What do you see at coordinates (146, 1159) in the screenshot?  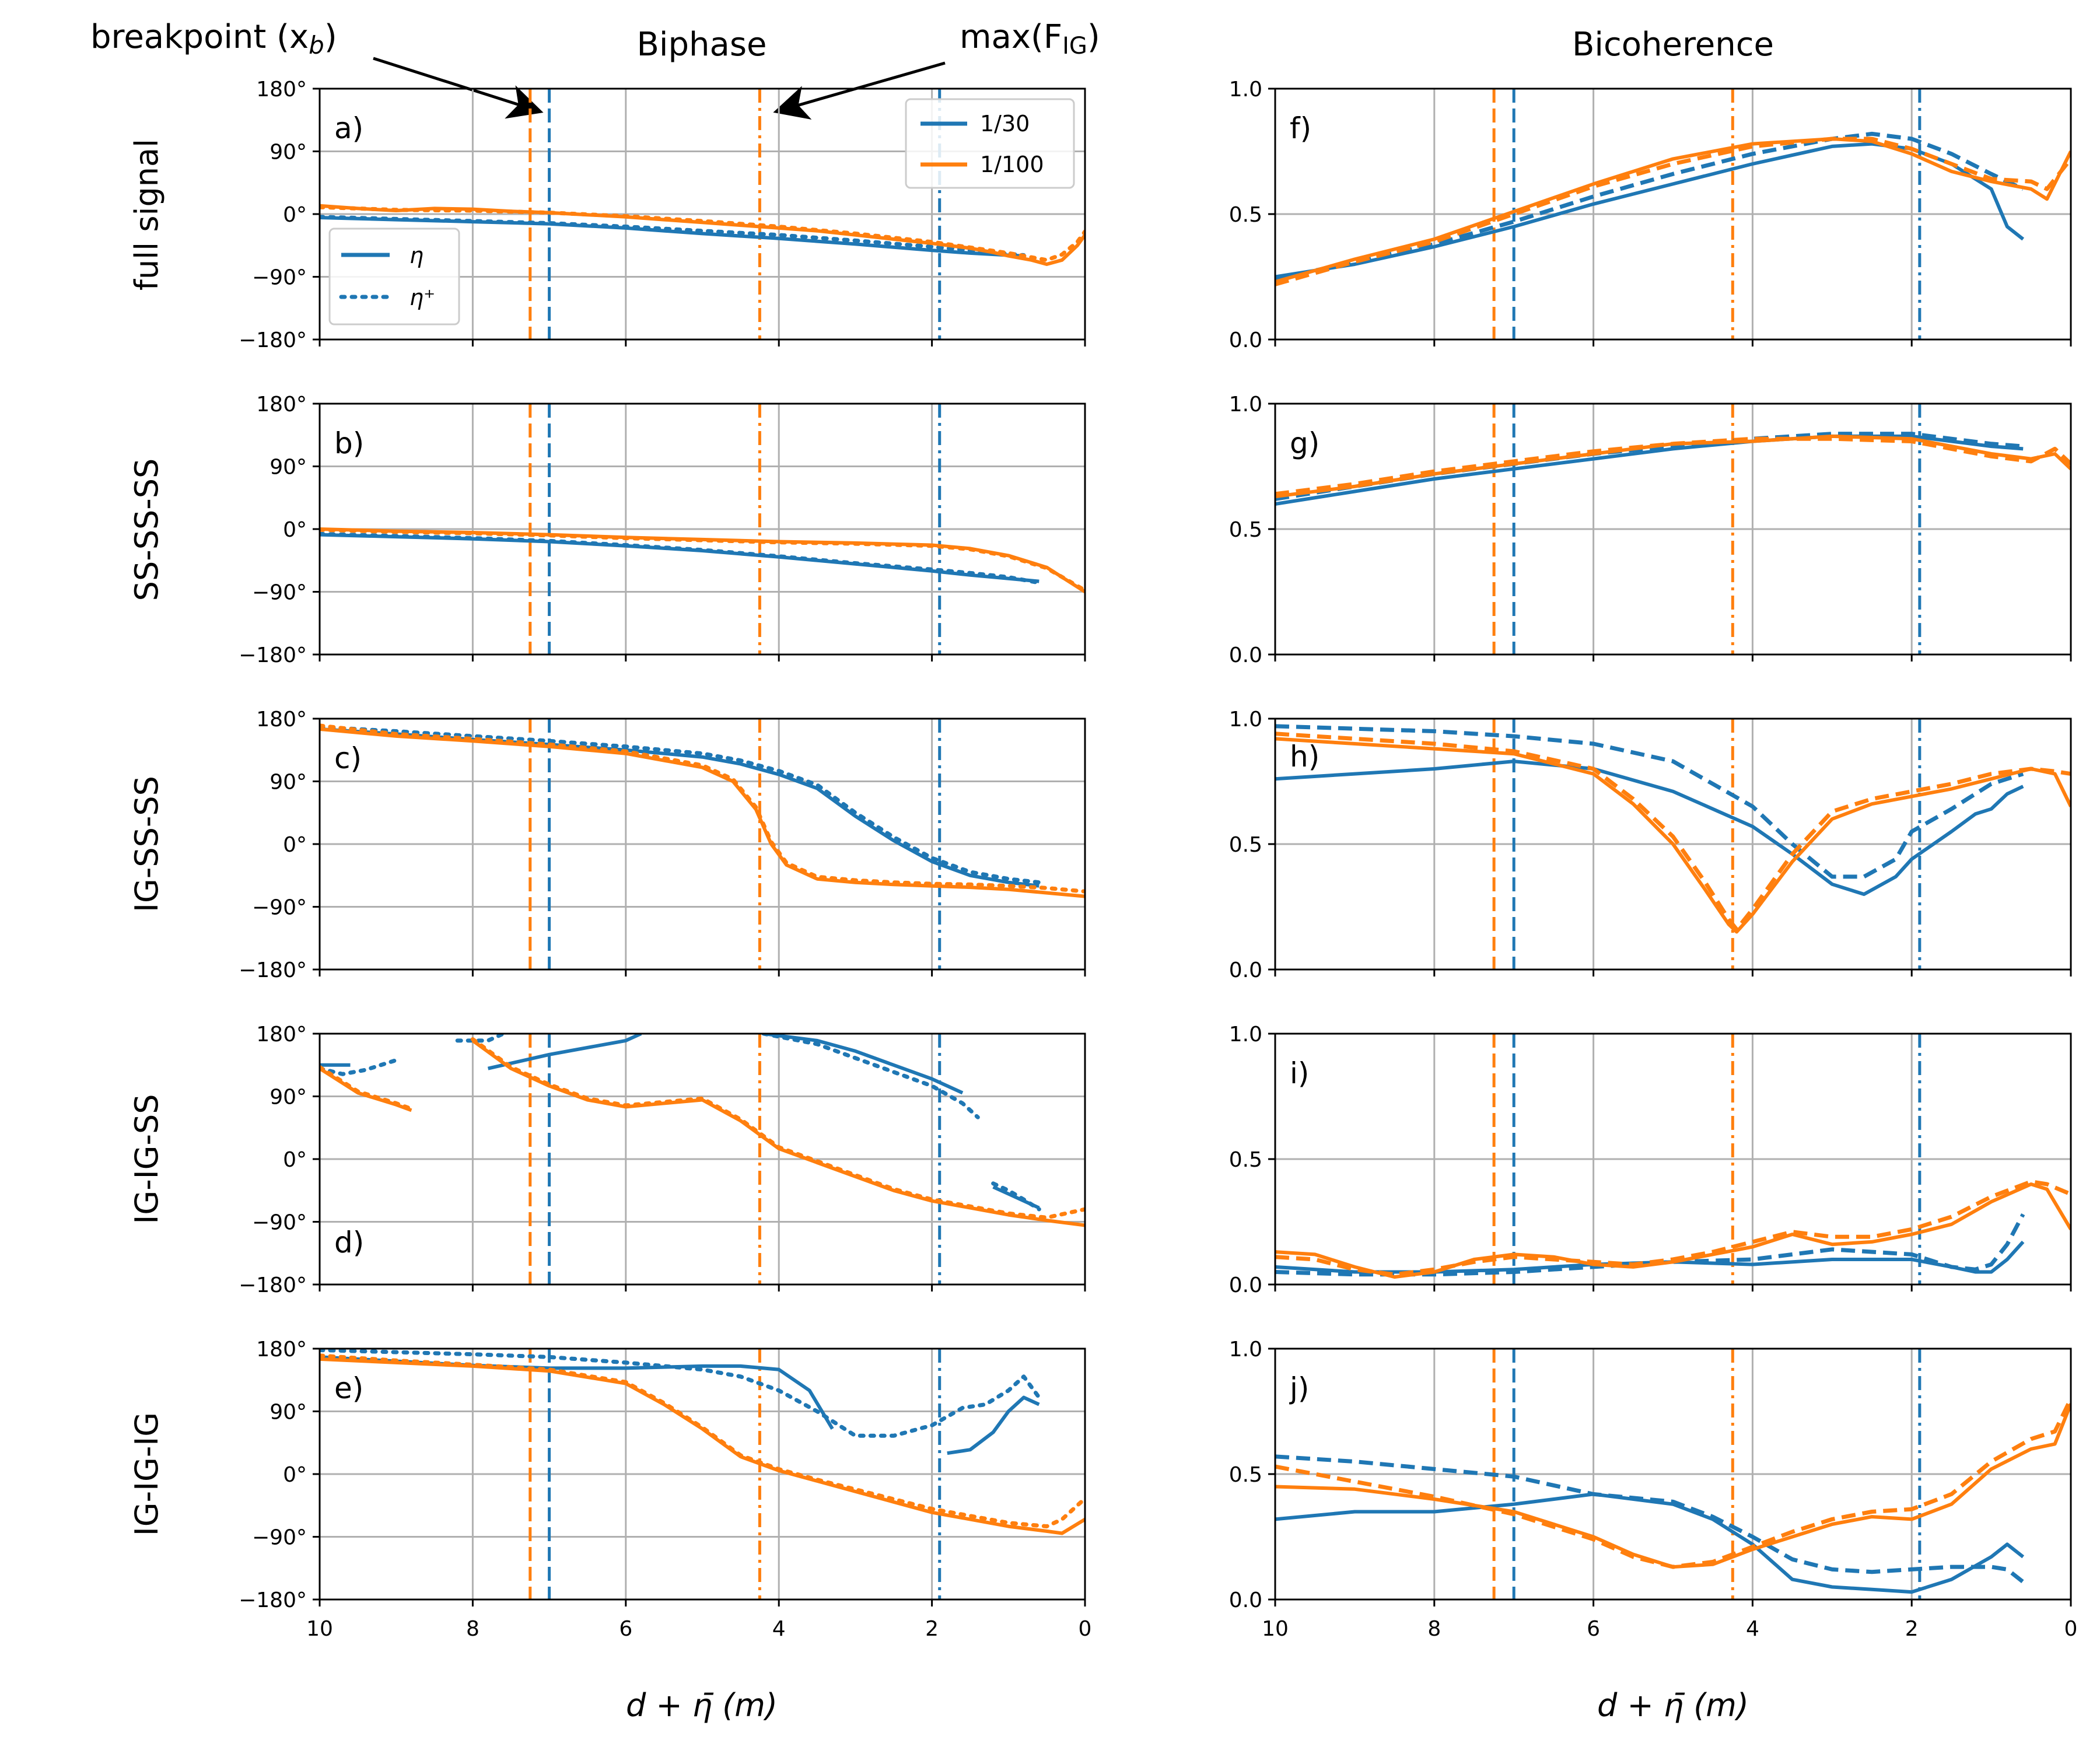 I see `row-label-ig-ig-ss: IG-IG-SS` at bounding box center [146, 1159].